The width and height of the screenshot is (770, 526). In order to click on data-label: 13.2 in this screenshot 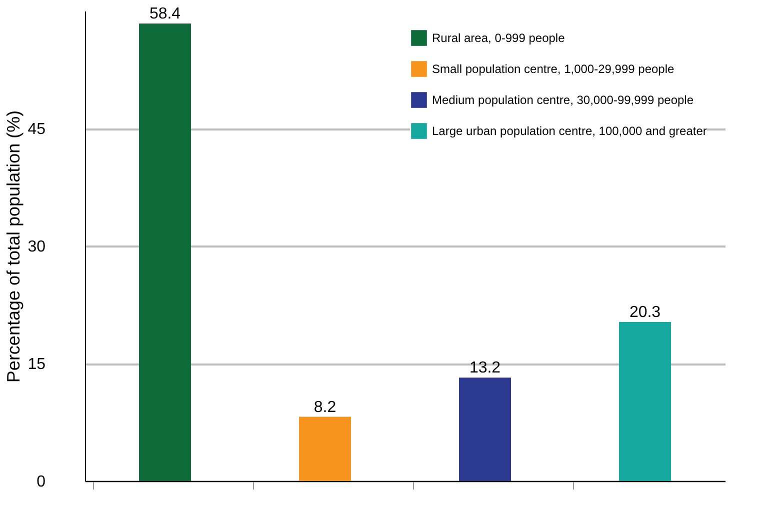, I will do `click(485, 368)`.